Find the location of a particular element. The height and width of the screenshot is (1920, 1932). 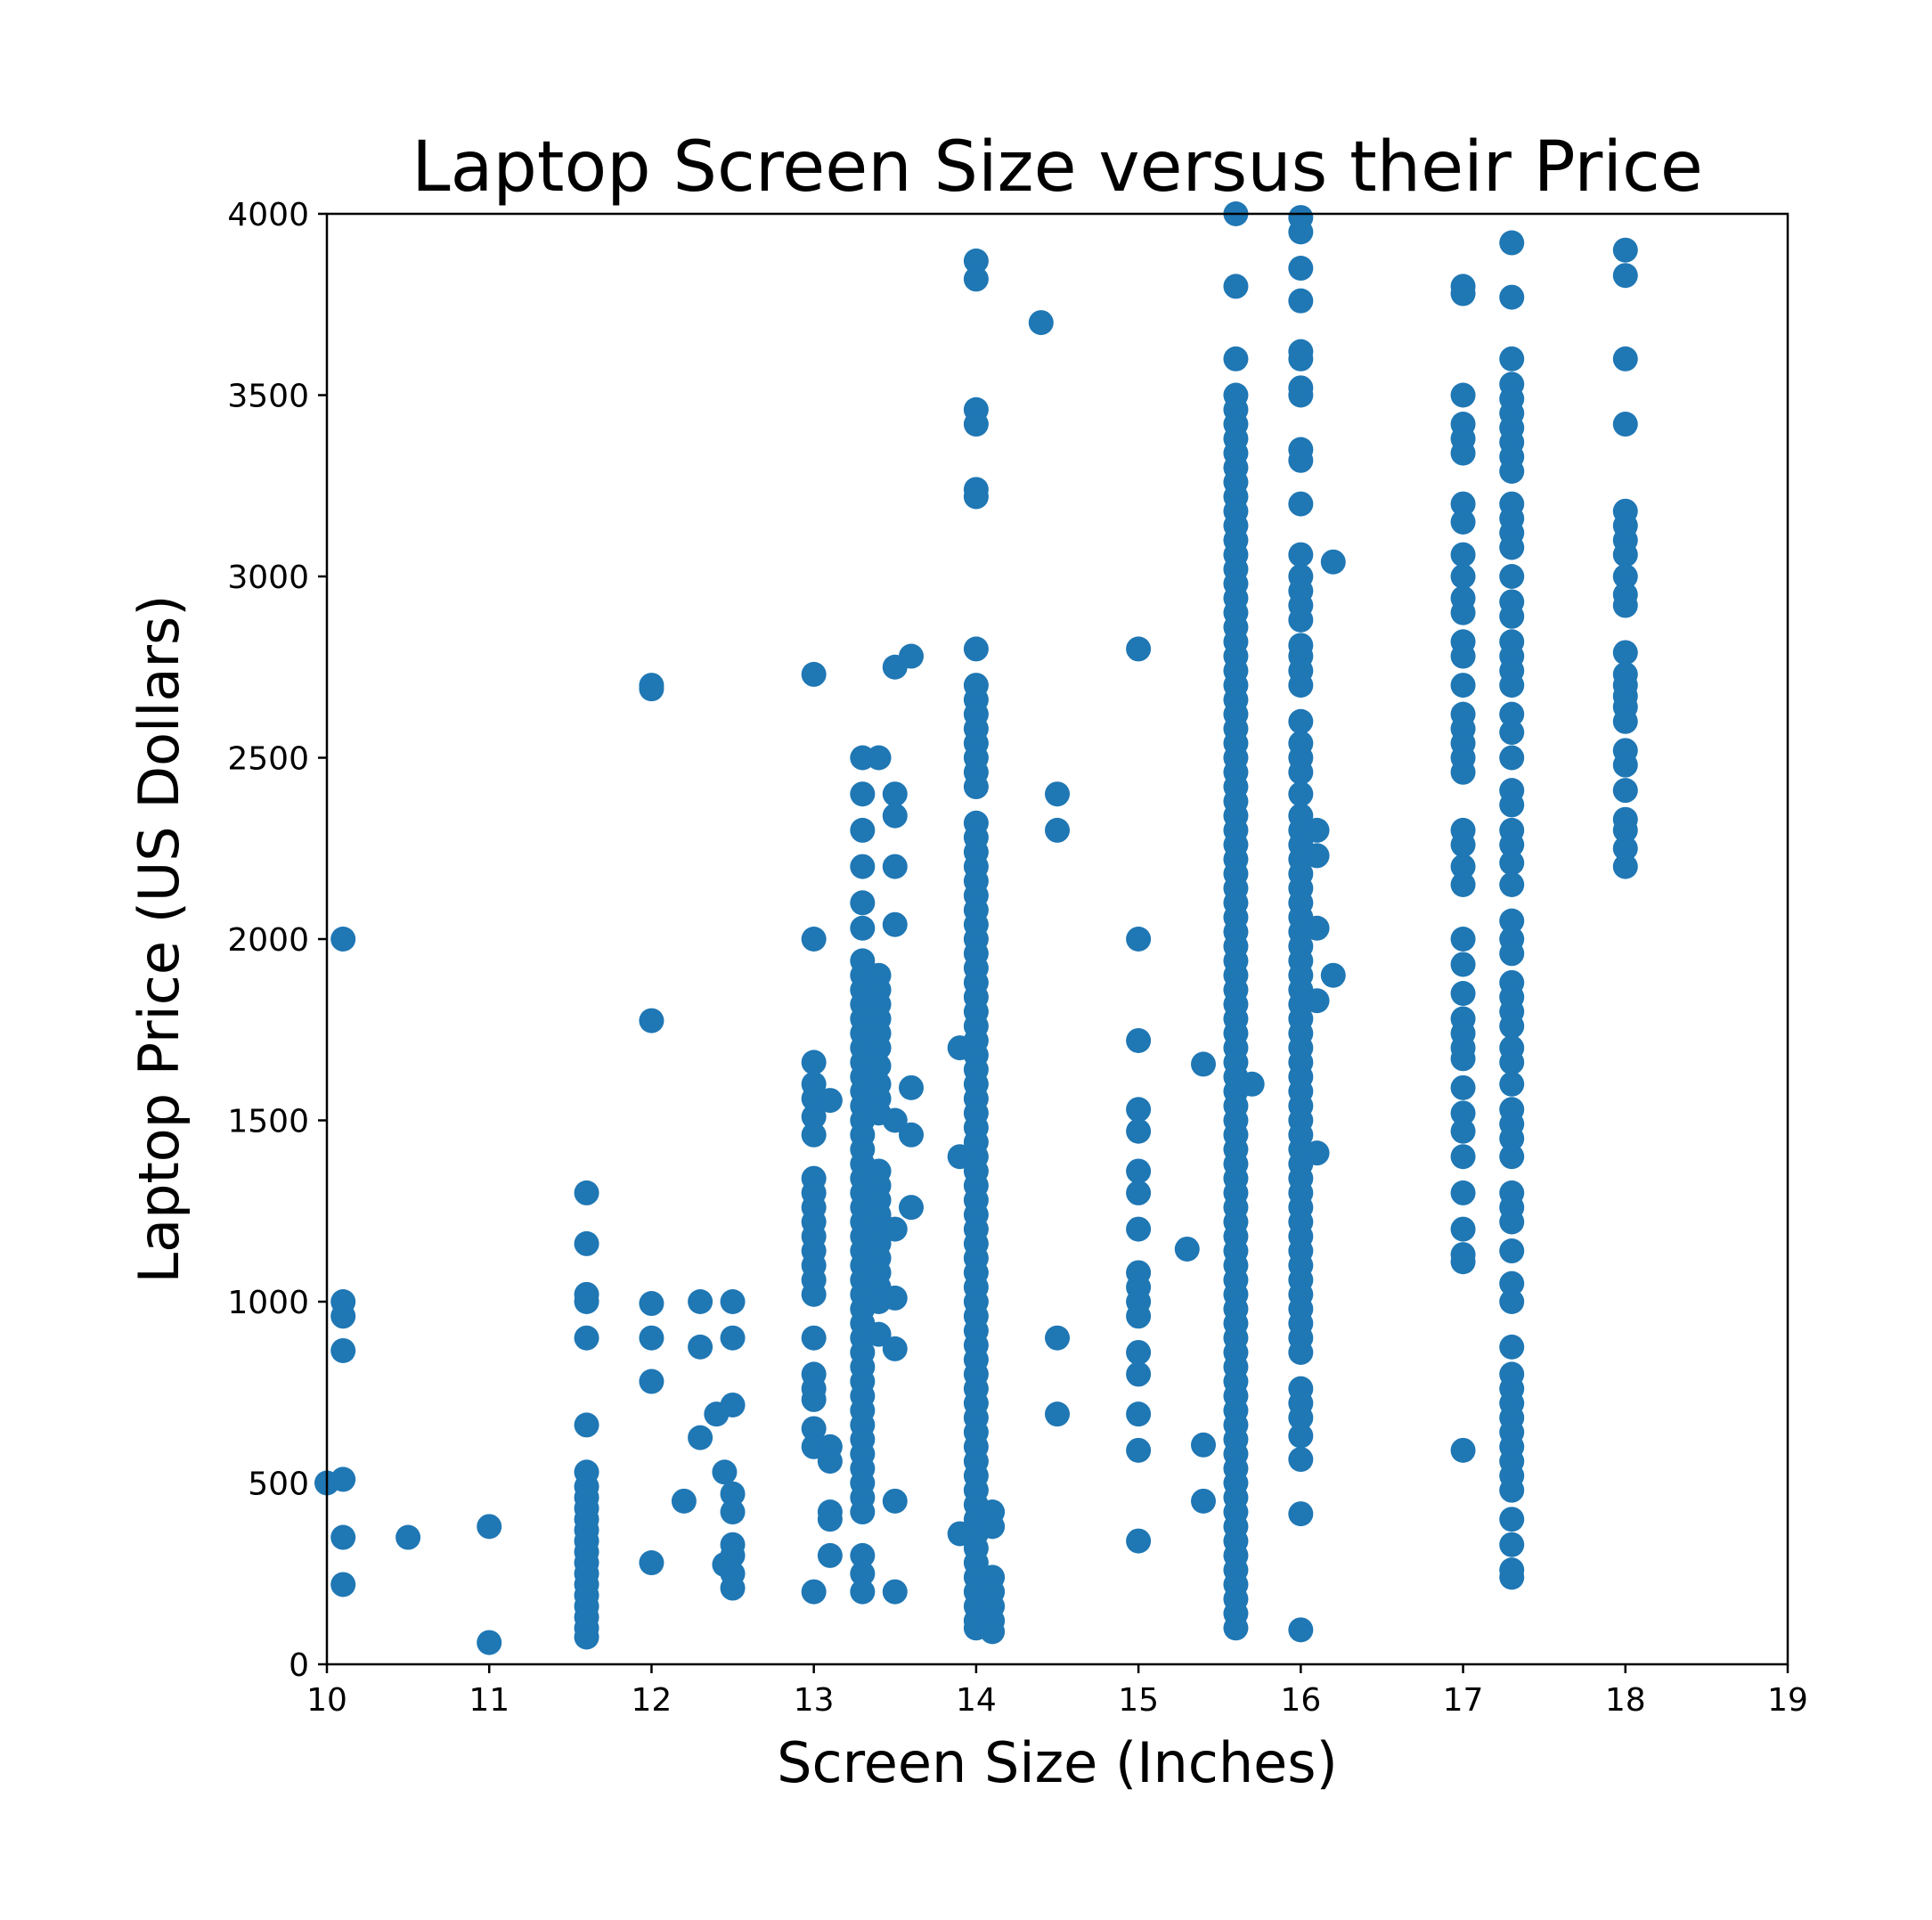

x-tick-label: 12 is located at coordinates (653, 1700).